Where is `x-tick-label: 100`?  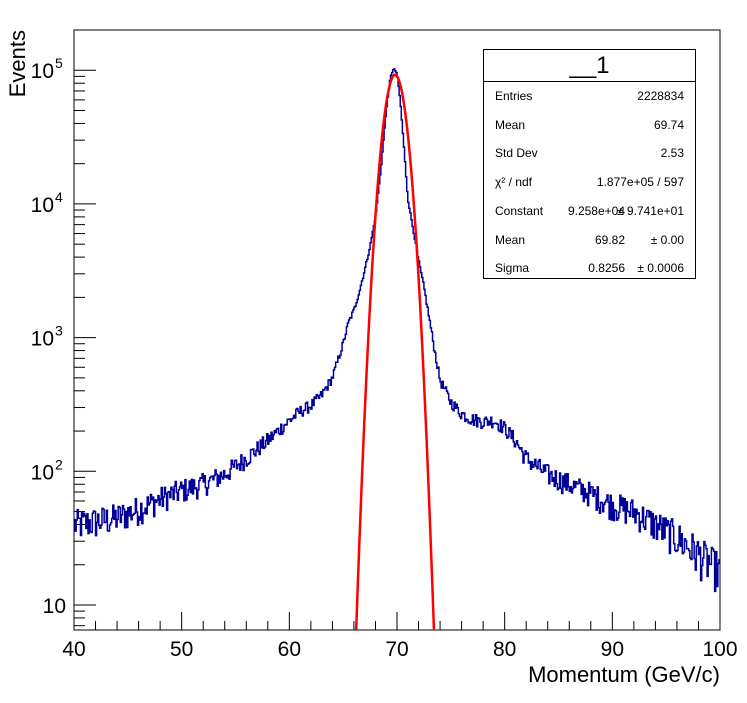 x-tick-label: 100 is located at coordinates (719, 649).